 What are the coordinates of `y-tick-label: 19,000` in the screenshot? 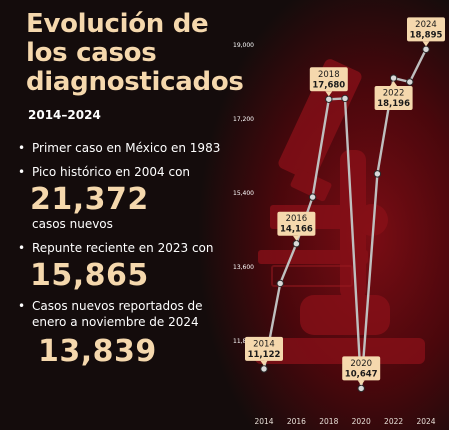 It's located at (243, 45).